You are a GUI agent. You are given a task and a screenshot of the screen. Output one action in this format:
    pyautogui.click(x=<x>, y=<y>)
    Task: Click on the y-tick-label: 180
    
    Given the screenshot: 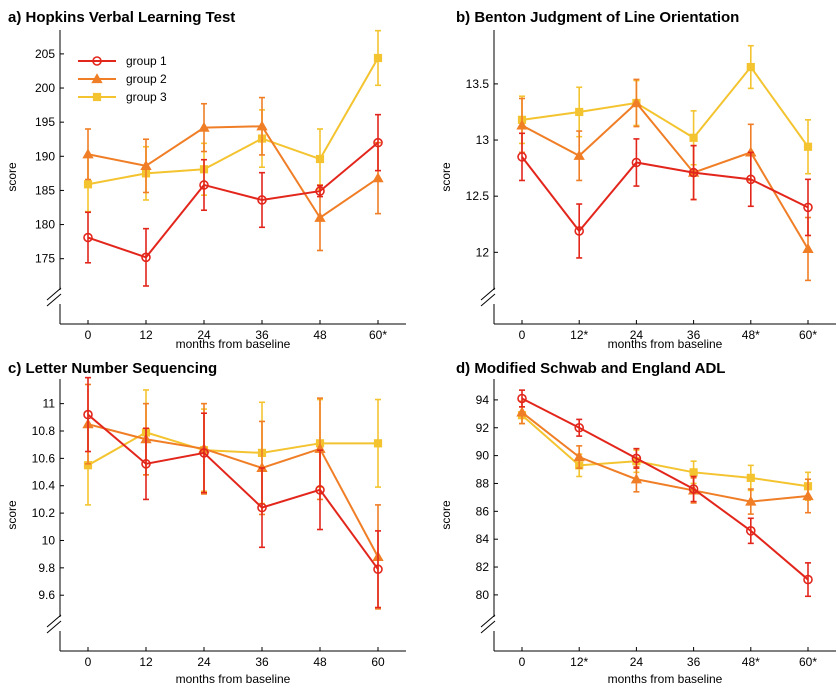 What is the action you would take?
    pyautogui.click(x=45, y=225)
    